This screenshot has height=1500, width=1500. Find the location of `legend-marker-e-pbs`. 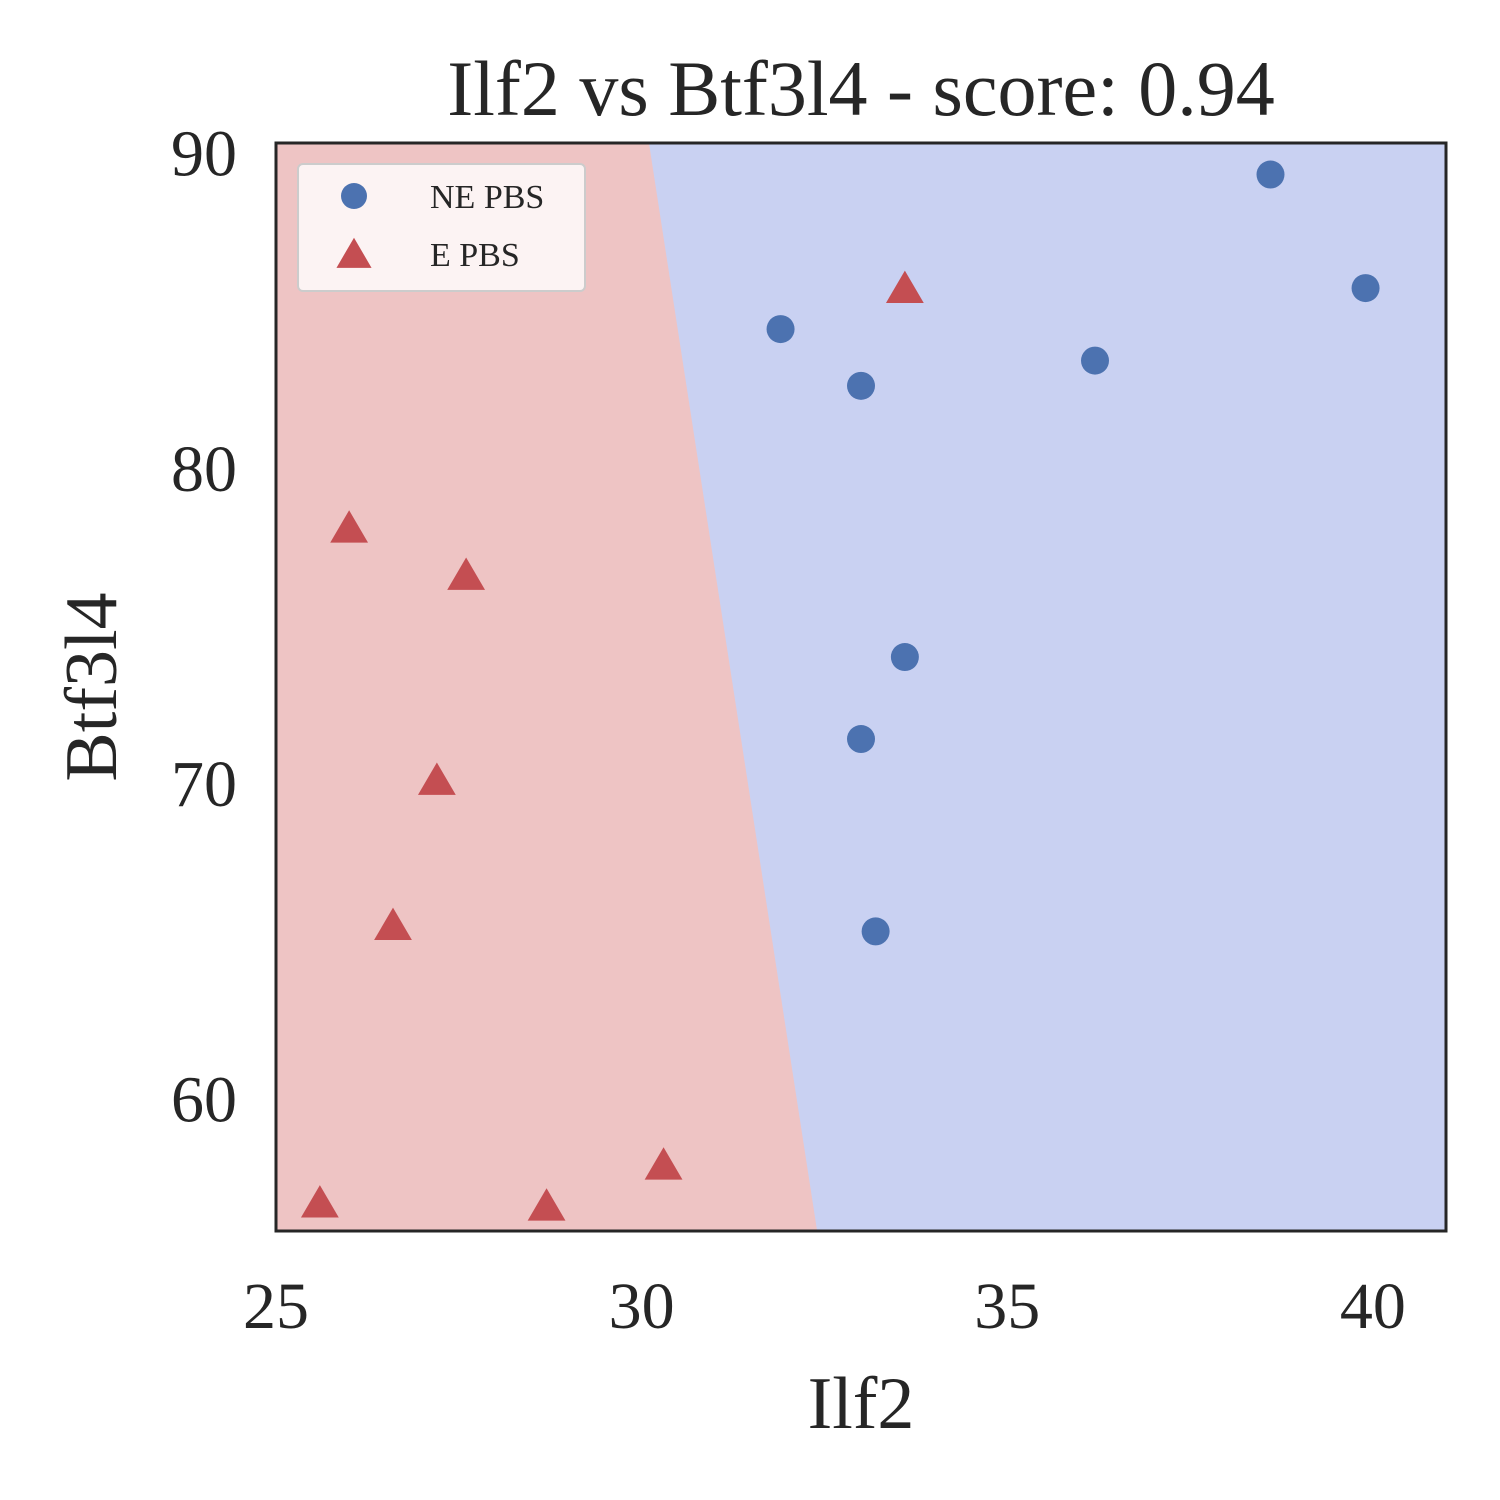

legend-marker-e-pbs is located at coordinates (354, 252).